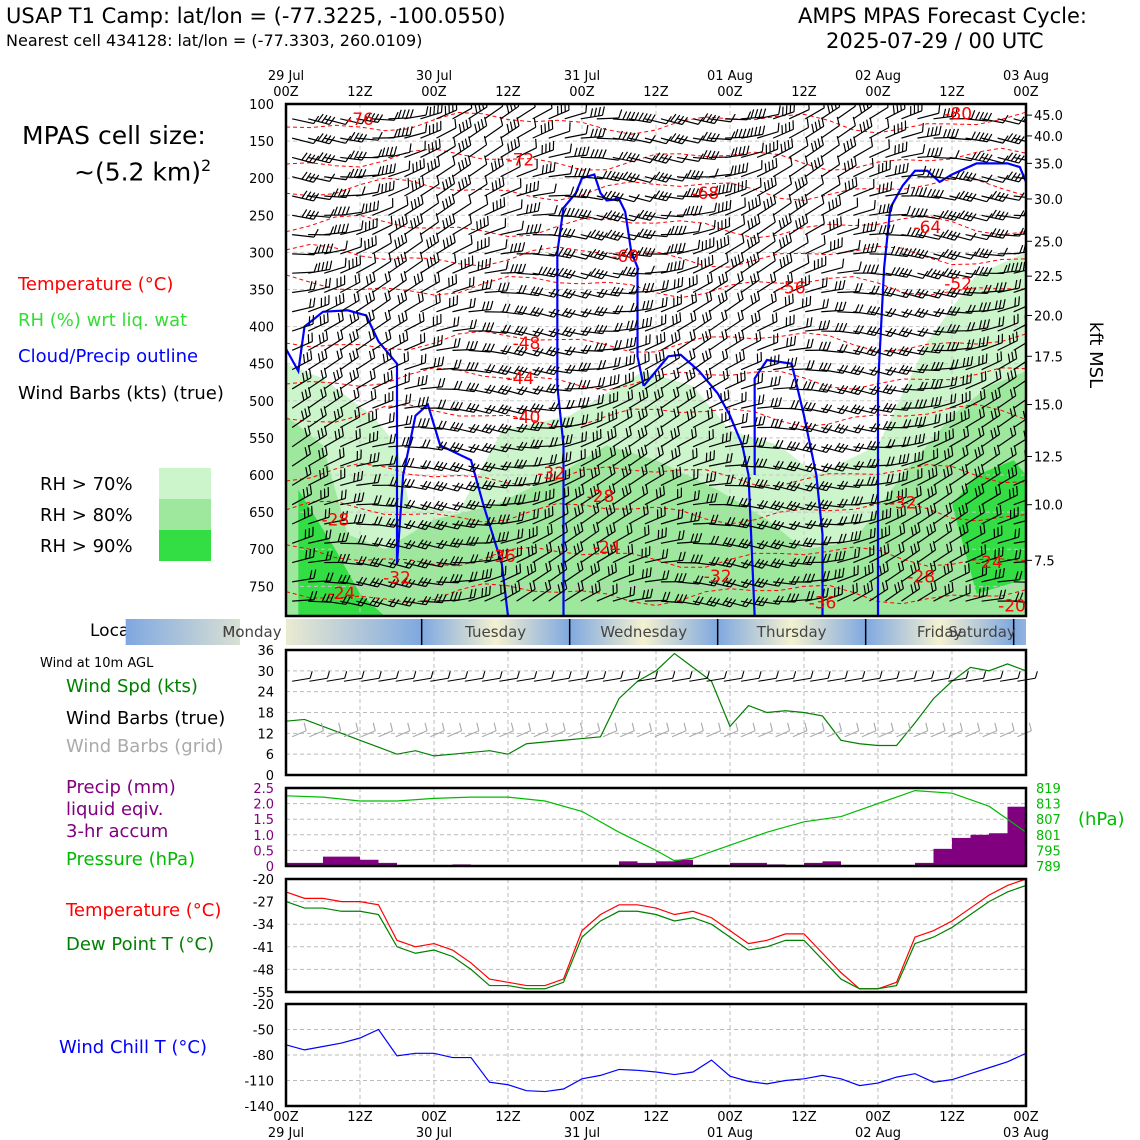 The height and width of the screenshot is (1140, 1140). What do you see at coordinates (121, 809) in the screenshot?
I see `precip-label: Precip (mm) liquid eqiv. 3-hr accum` at bounding box center [121, 809].